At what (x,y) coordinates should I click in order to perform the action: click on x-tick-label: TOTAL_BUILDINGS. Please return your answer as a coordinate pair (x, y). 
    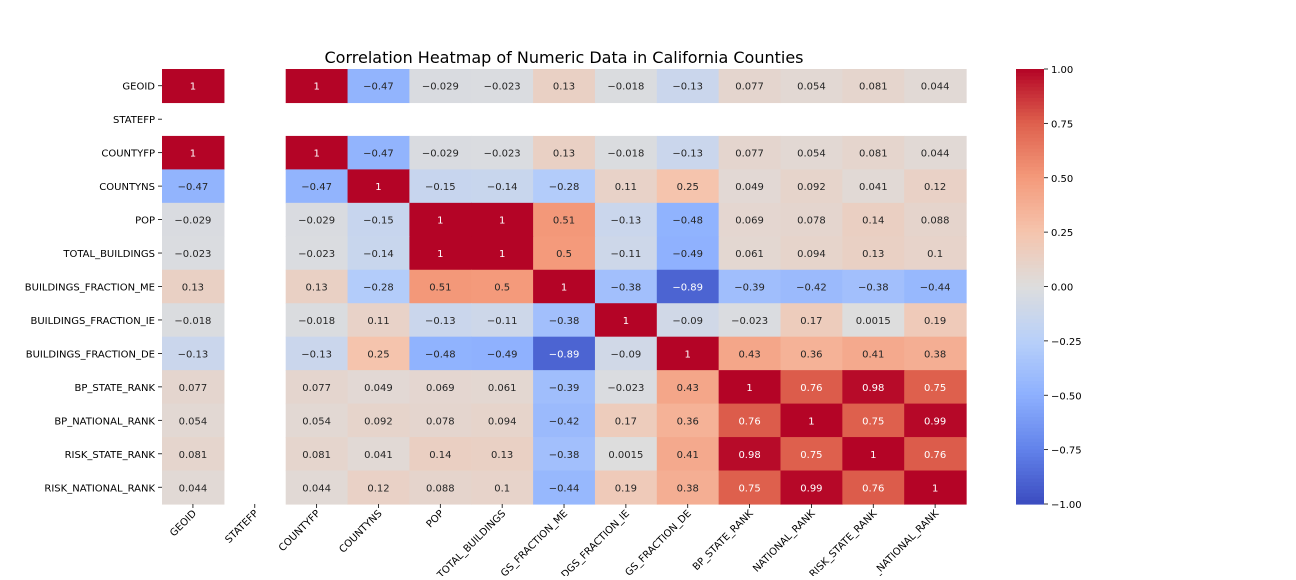
    Looking at the image, I should click on (471, 542).